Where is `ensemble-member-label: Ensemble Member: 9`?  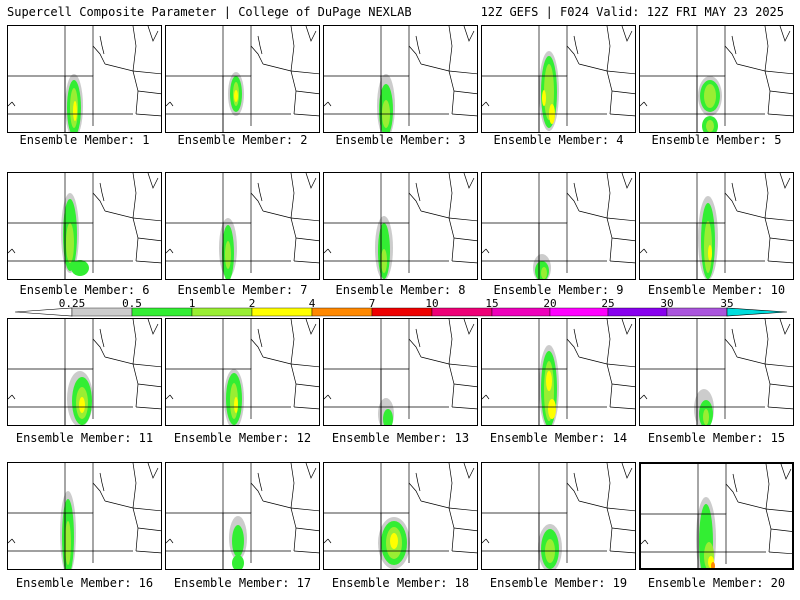 ensemble-member-label: Ensemble Member: 9 is located at coordinates (558, 290).